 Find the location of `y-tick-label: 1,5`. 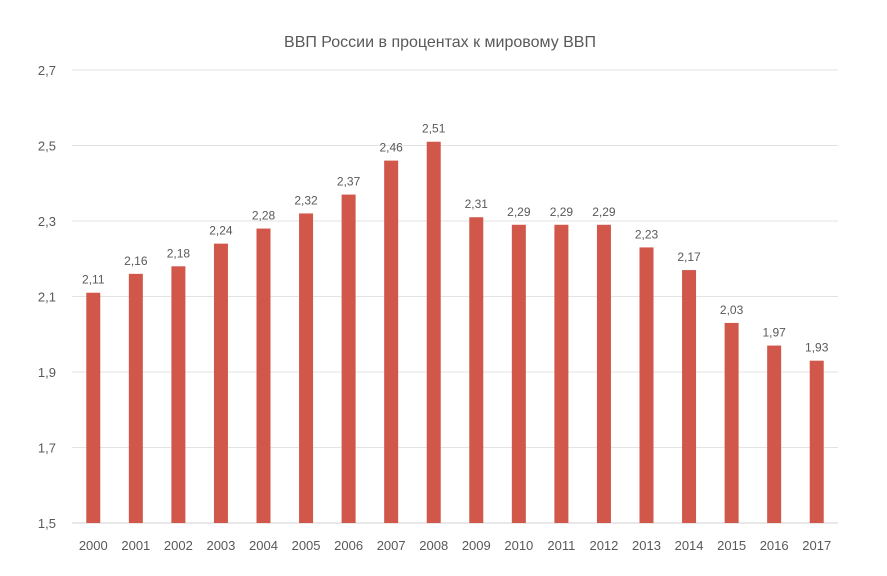

y-tick-label: 1,5 is located at coordinates (47, 523).